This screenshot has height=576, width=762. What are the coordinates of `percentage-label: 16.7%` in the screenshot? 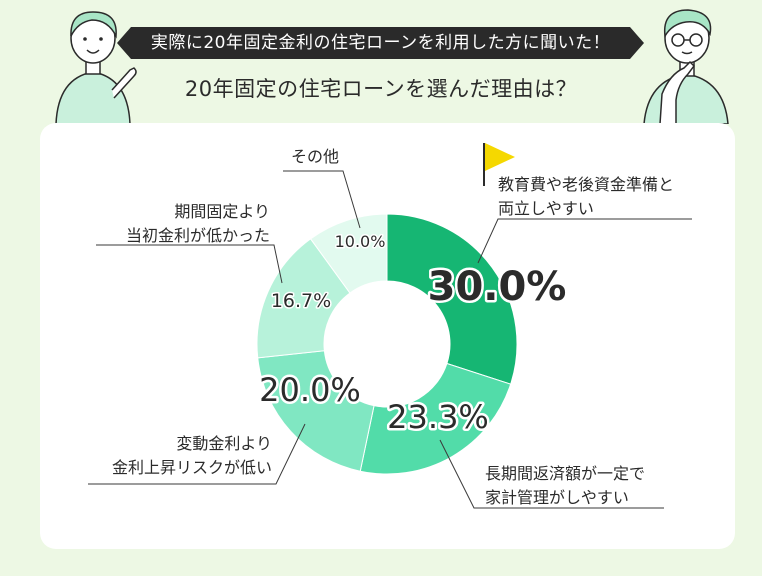 It's located at (301, 301).